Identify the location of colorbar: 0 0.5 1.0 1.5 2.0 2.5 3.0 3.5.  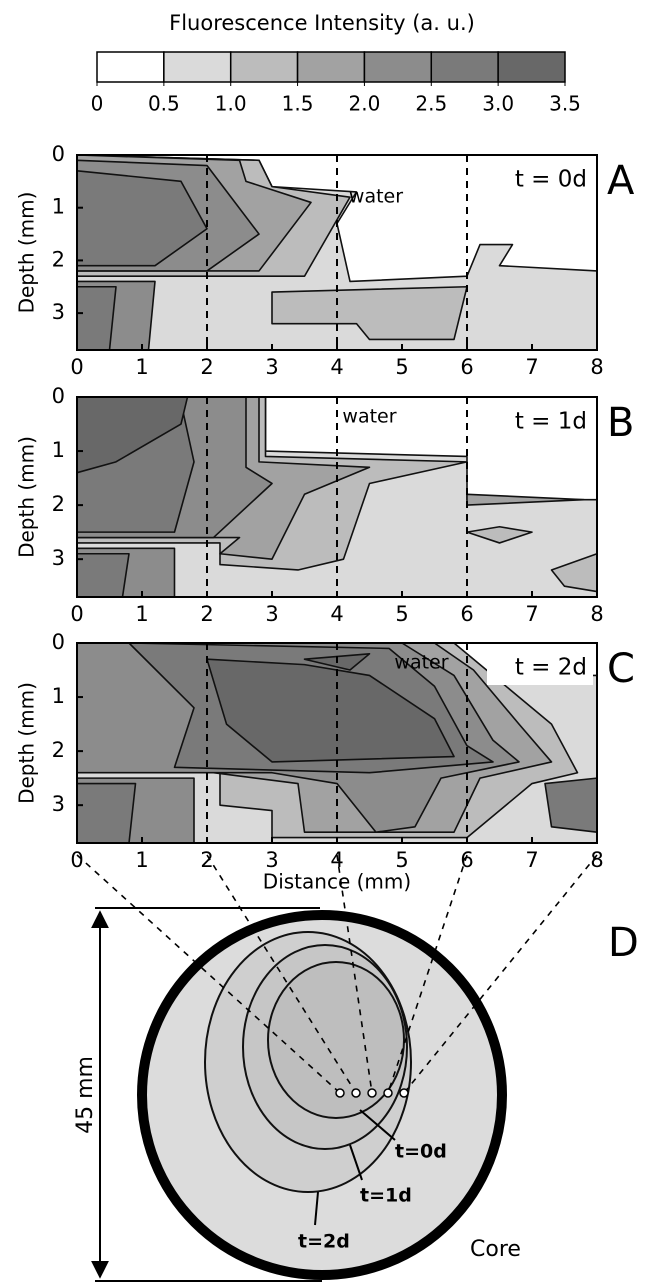
(336, 83).